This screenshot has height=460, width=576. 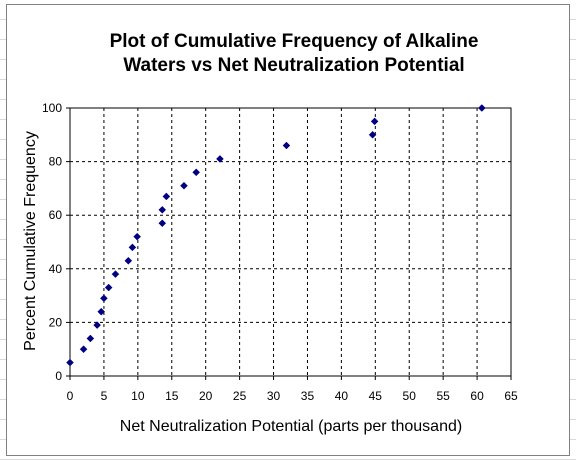 What do you see at coordinates (240, 396) in the screenshot?
I see `x-tick-label: 25` at bounding box center [240, 396].